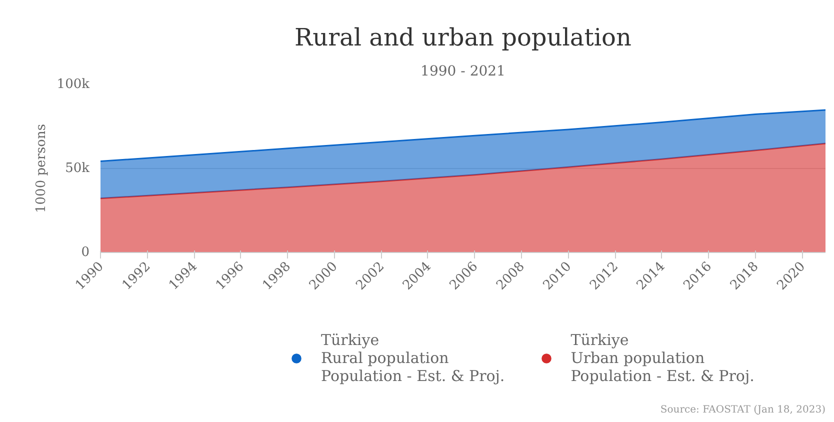 The width and height of the screenshot is (834, 422). Describe the element at coordinates (413, 358) in the screenshot. I see `legend-label: Türkiye Rural population Population - Est. & Proj.` at that location.